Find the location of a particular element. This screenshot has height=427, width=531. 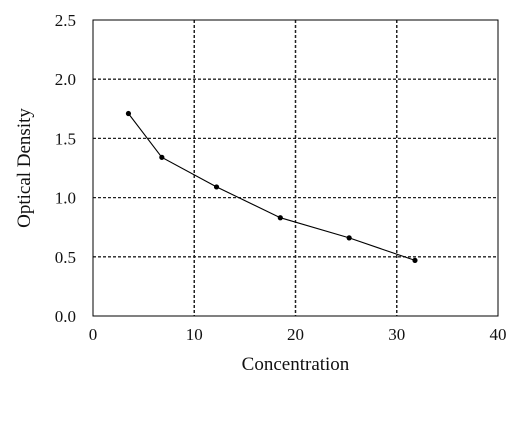

y-tick-label: 2.5 is located at coordinates (65, 20).